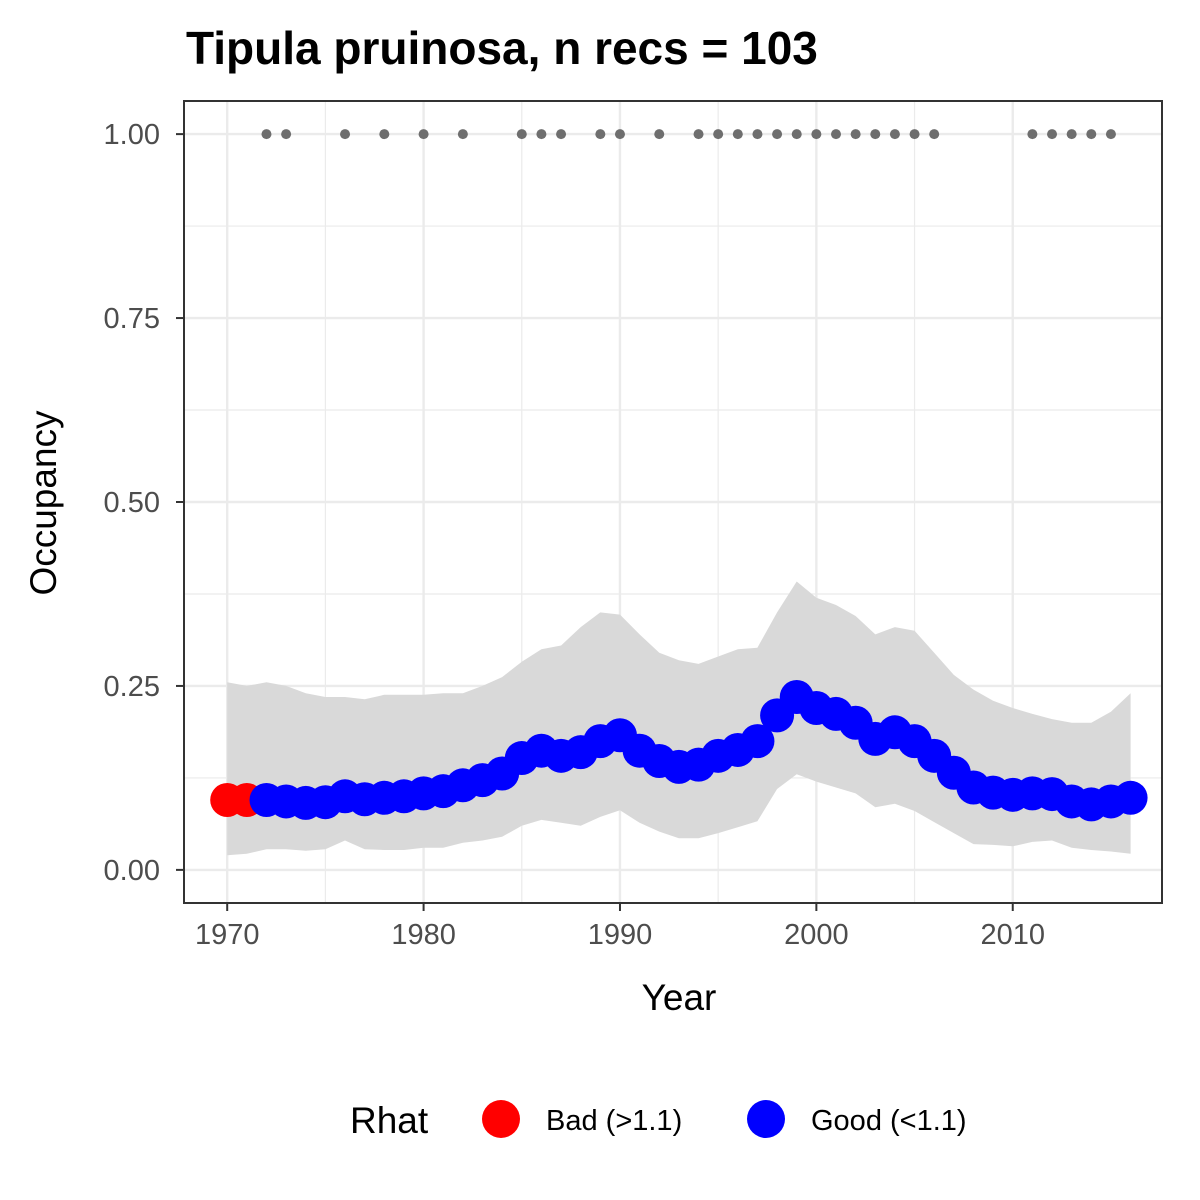 This screenshot has width=1200, height=1200. I want to click on x-tick-label: 2000, so click(816, 935).